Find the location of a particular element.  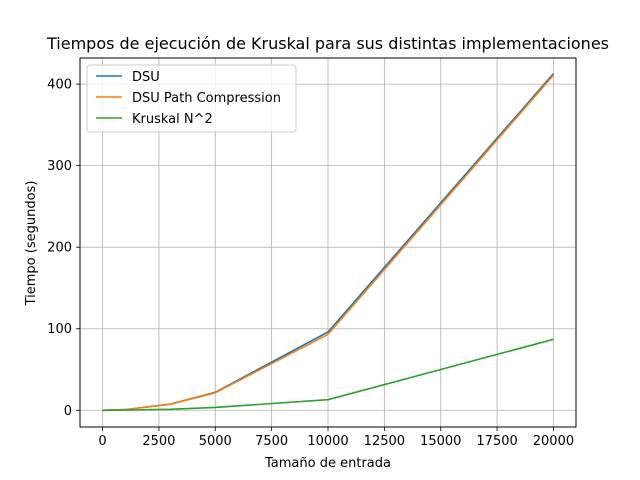

y-axis-label: Tiempo (segundos) is located at coordinates (31, 244).